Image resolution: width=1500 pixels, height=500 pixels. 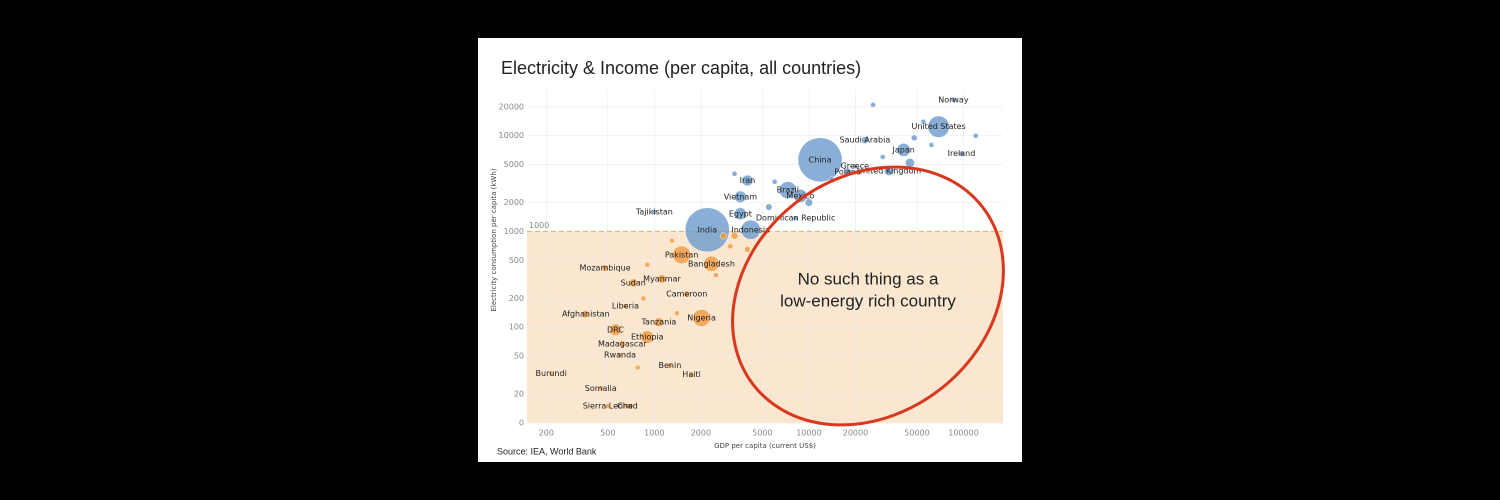 I want to click on country-label: Ireland, so click(x=962, y=153).